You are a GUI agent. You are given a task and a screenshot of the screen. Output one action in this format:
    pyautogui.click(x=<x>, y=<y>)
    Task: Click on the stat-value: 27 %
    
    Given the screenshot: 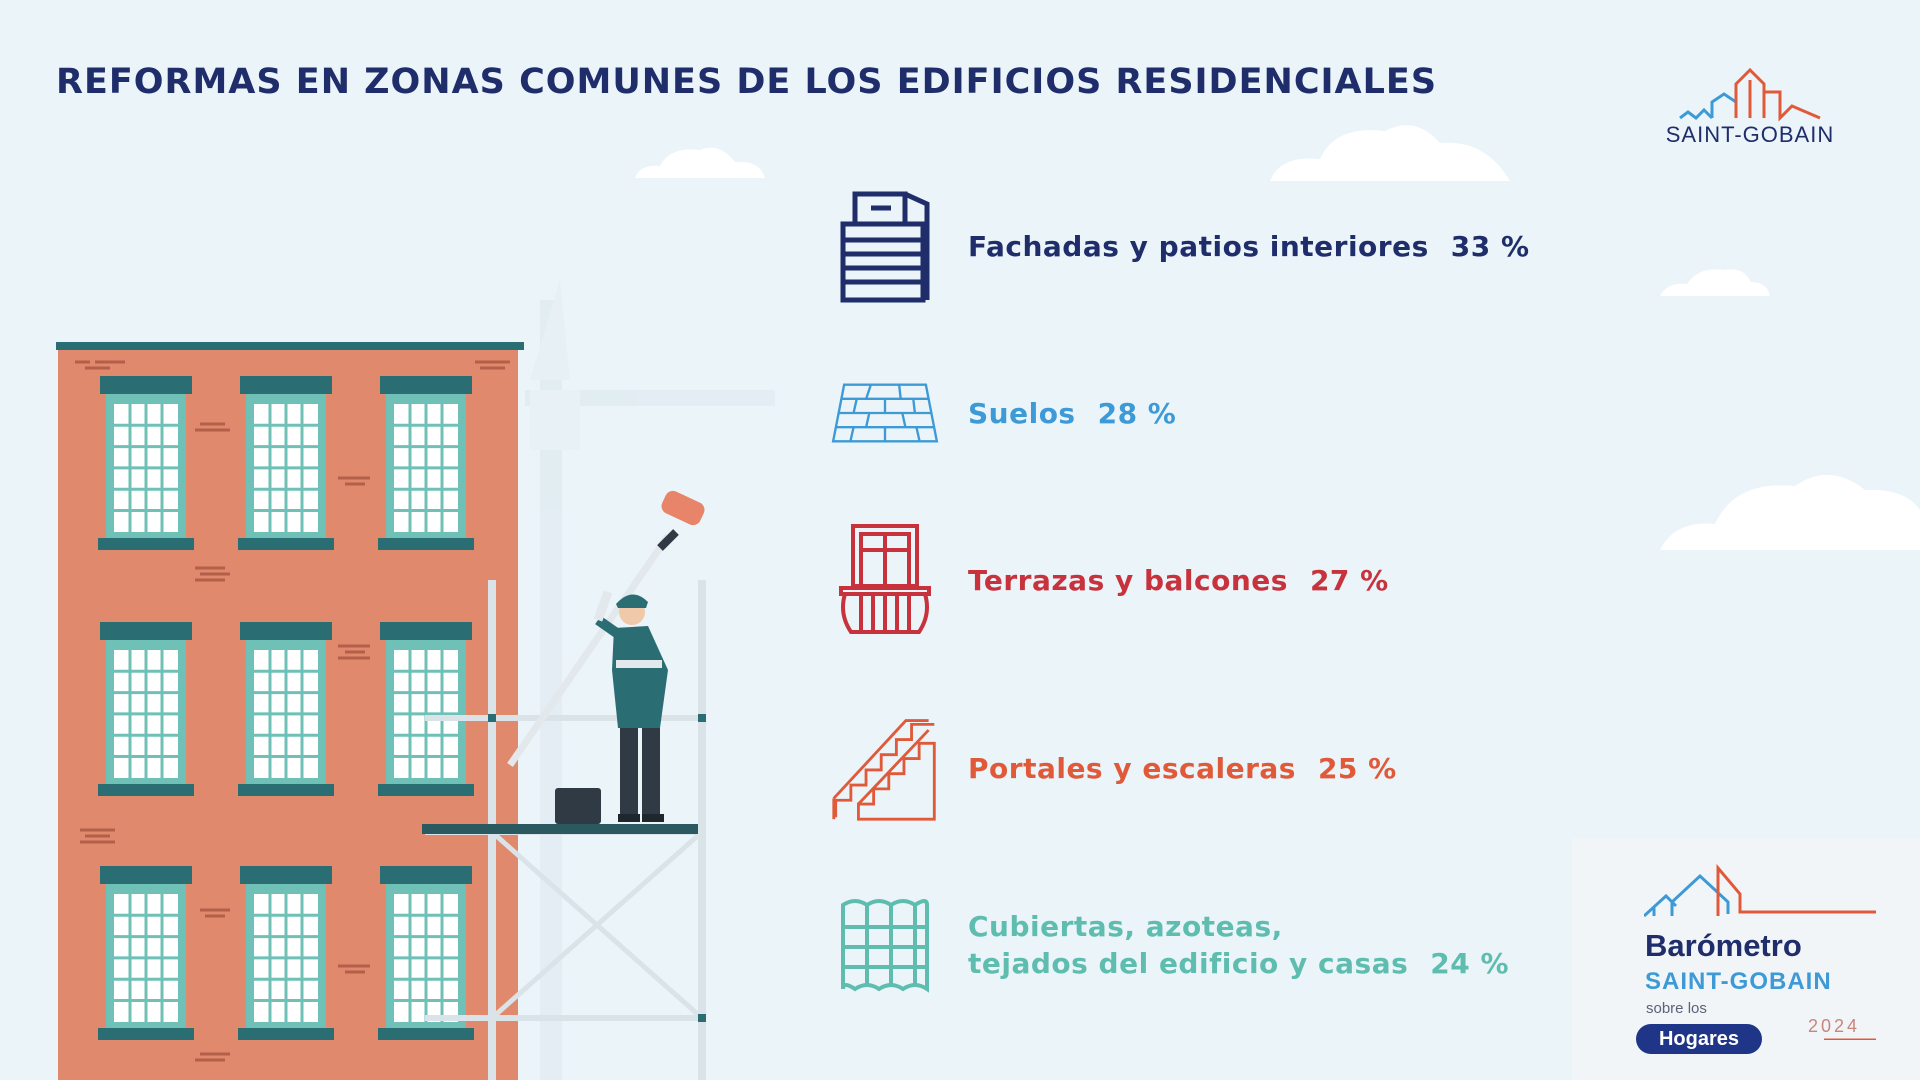 What is the action you would take?
    pyautogui.click(x=1349, y=580)
    